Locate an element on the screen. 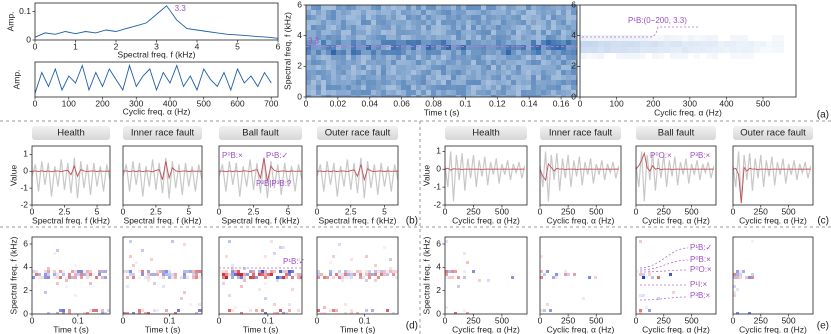 The height and width of the screenshot is (334, 831). x-tick-label: 250 is located at coordinates (664, 211).